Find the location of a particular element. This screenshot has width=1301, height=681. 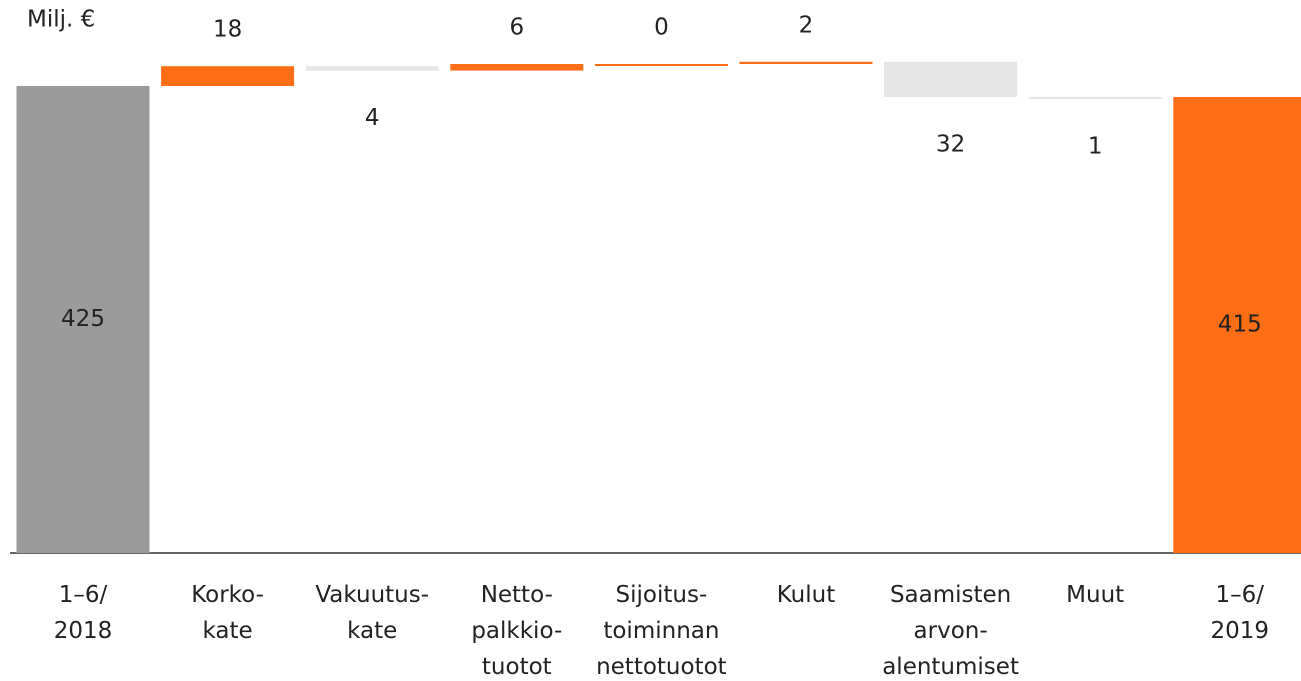

value-label: 425 is located at coordinates (83, 319).